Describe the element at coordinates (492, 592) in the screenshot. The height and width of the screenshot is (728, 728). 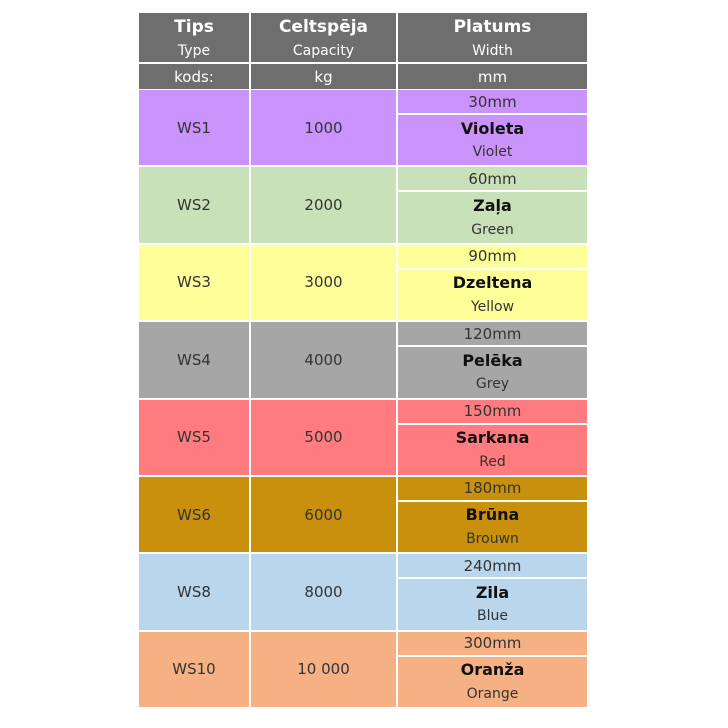
I see `color-name: Zila` at that location.